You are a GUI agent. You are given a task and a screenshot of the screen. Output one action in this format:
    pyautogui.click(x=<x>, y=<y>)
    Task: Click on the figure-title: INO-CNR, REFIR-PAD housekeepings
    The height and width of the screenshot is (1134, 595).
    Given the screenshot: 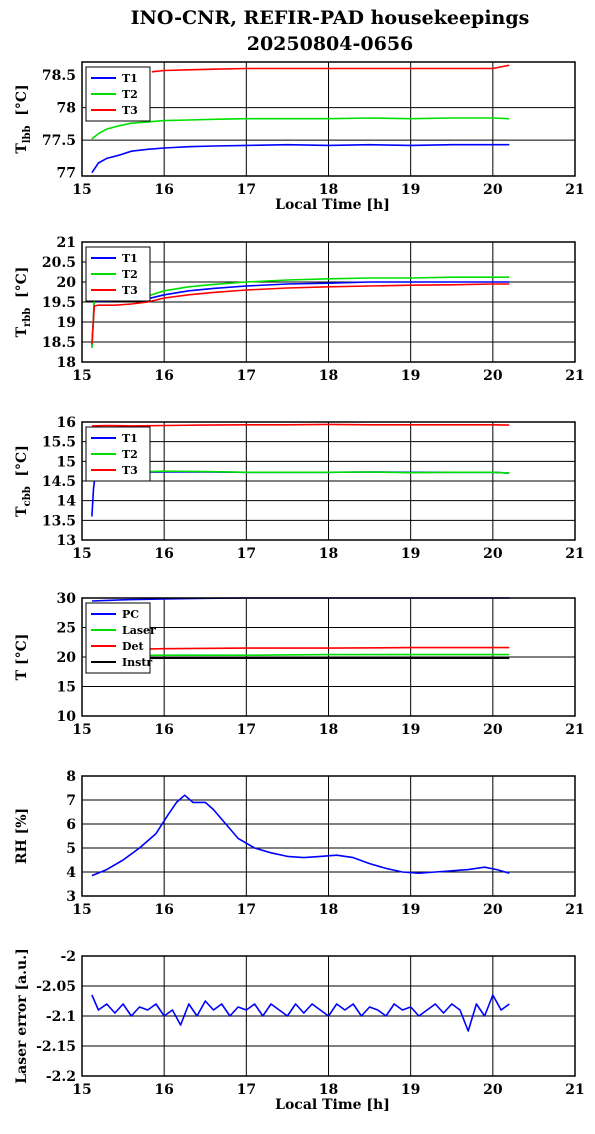 What is the action you would take?
    pyautogui.click(x=330, y=18)
    